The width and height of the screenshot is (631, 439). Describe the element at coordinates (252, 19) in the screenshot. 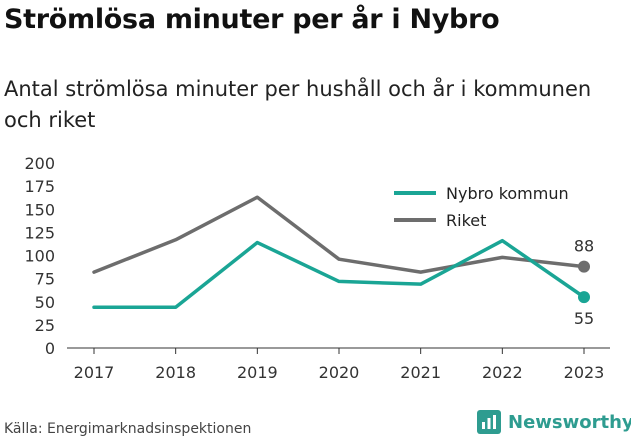

I see `chart-title: Strömlösa minuter per år i Nybro` at that location.